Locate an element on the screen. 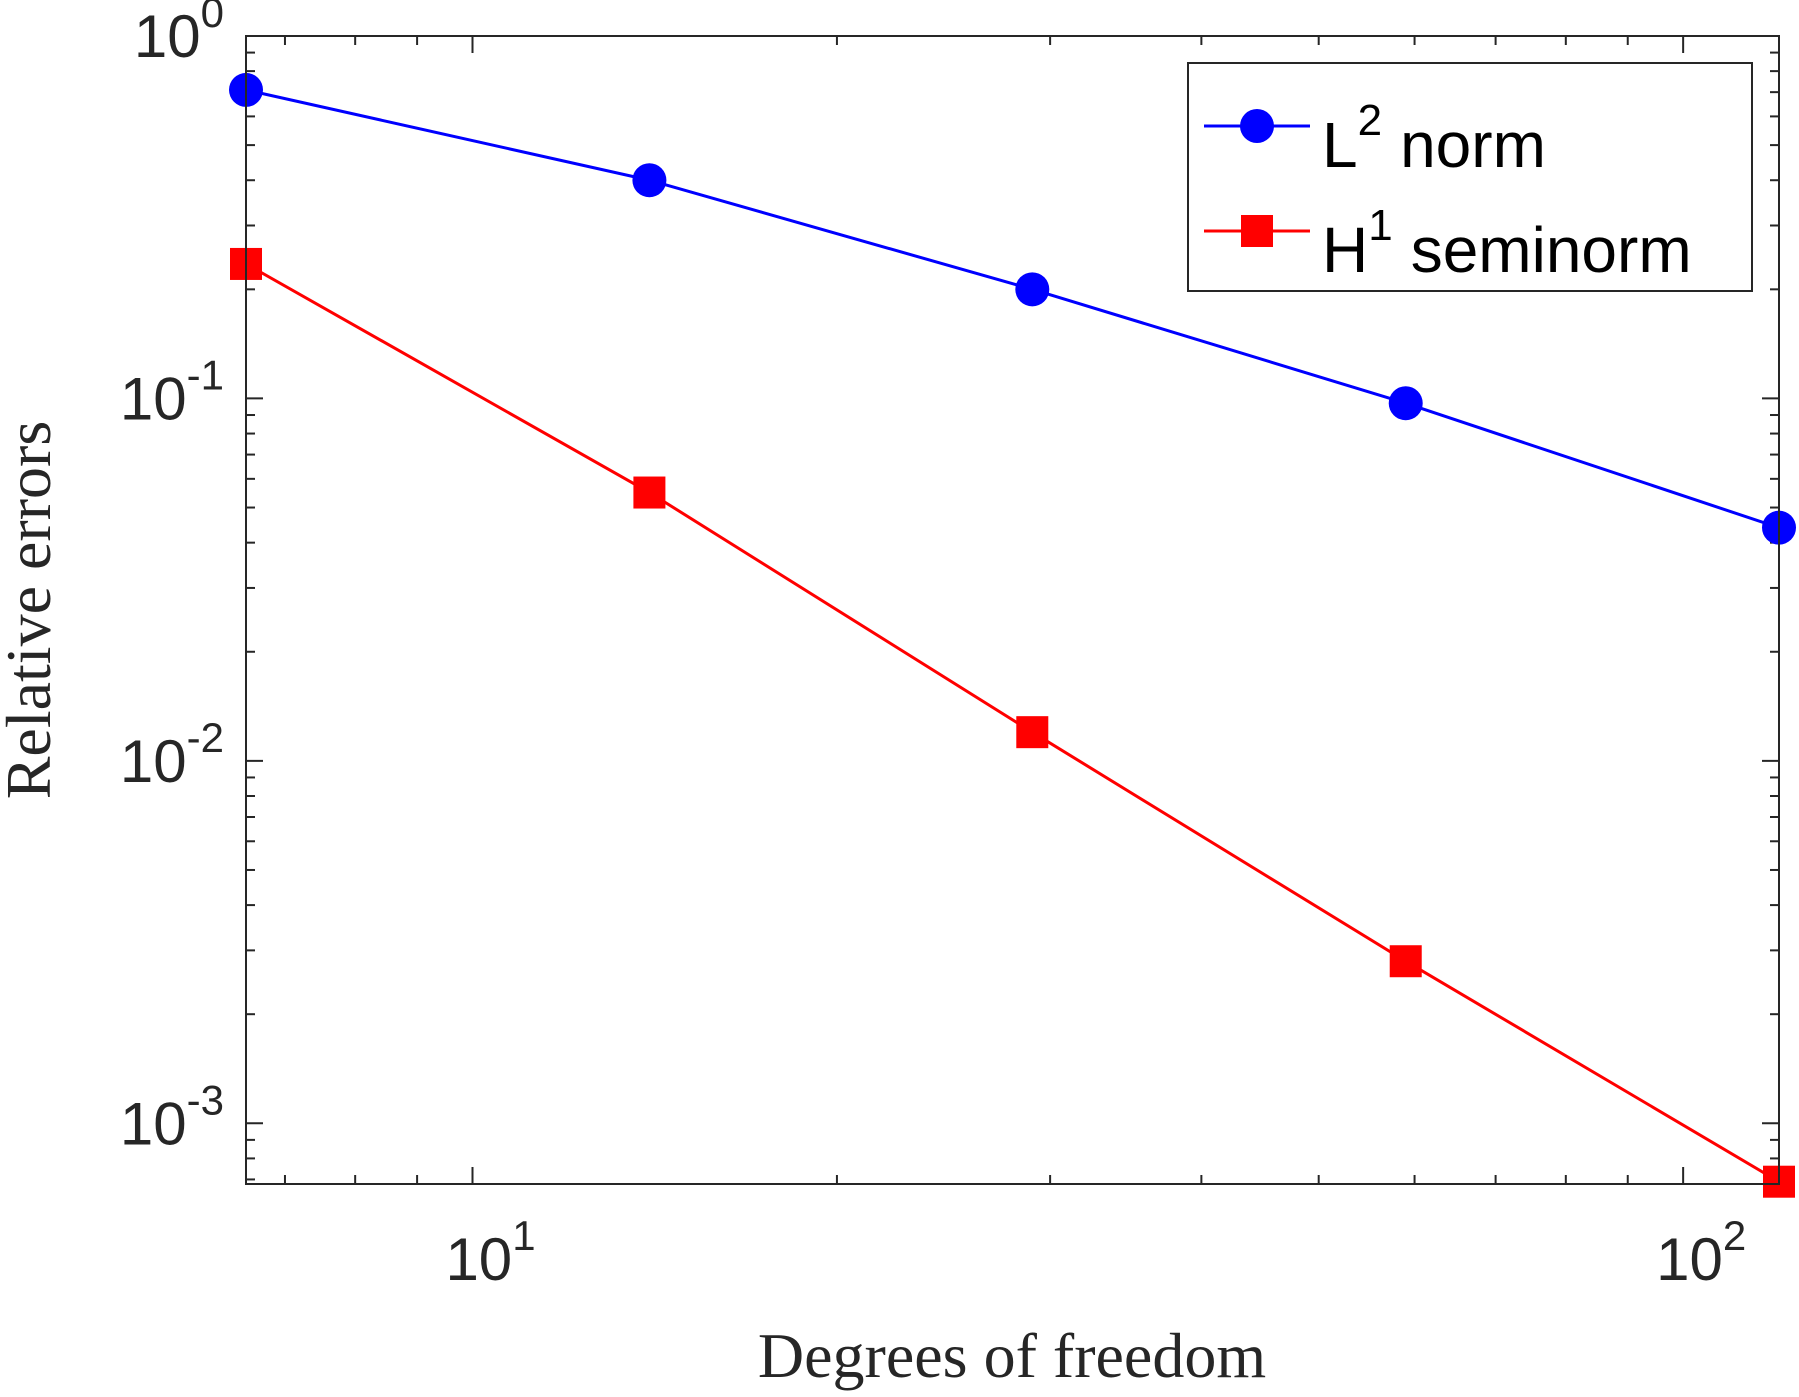 The image size is (1799, 1397). y-tick-label: 10⁻³ is located at coordinates (172, 1116).